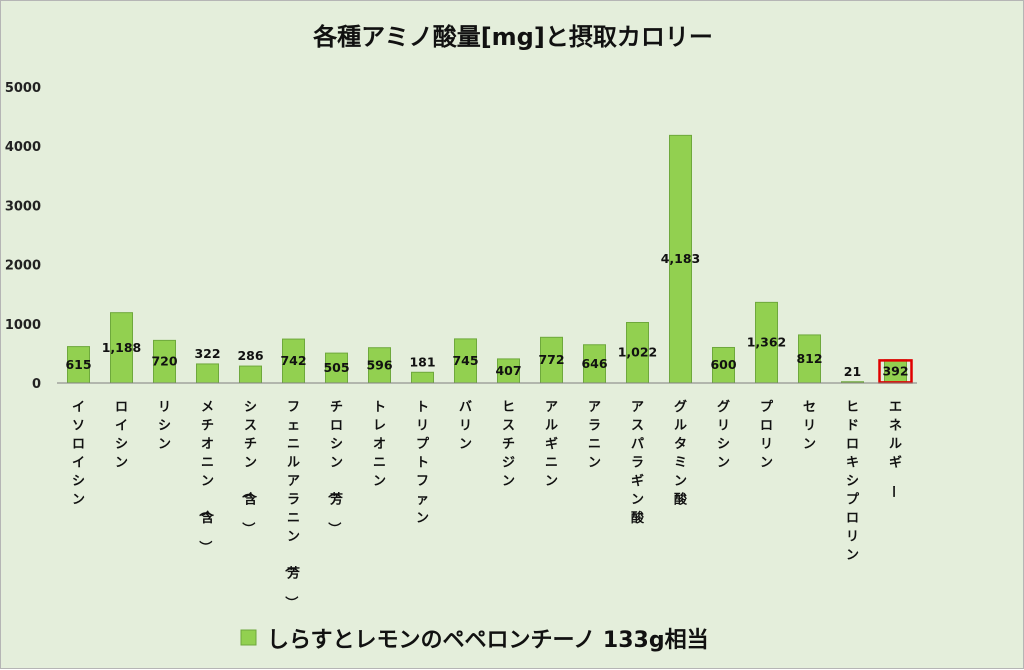 The image size is (1024, 670). What do you see at coordinates (594, 435) in the screenshot?
I see `category-label: アラニン` at bounding box center [594, 435].